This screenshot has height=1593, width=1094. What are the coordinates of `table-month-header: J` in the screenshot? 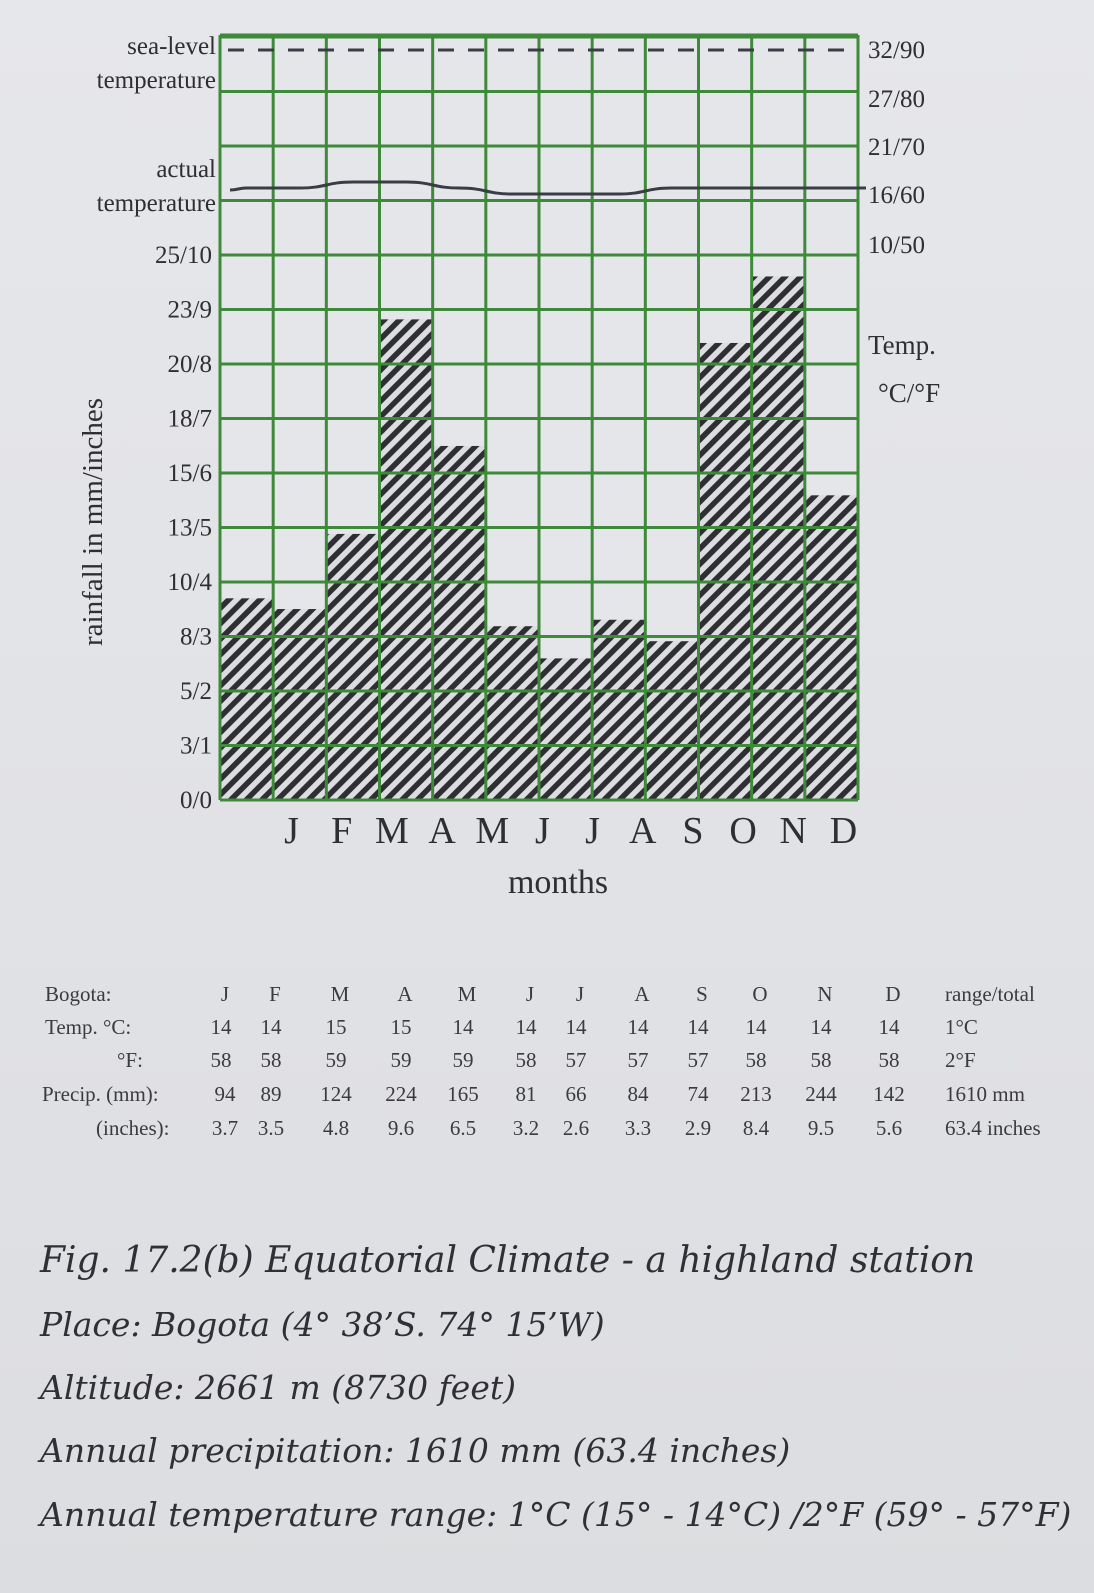 It's located at (225, 994).